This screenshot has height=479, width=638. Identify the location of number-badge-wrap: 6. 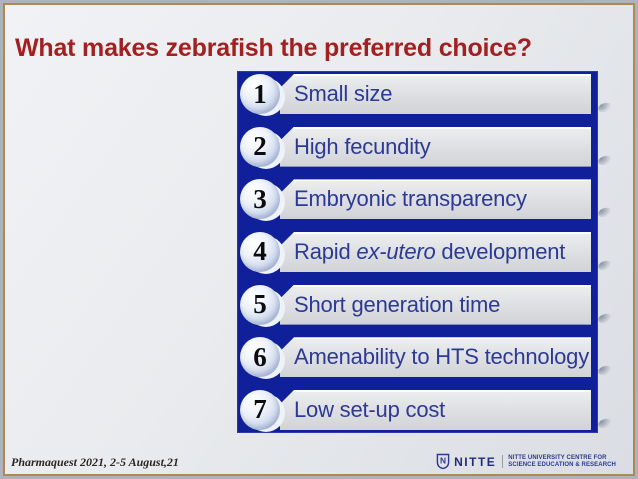
(261, 358).